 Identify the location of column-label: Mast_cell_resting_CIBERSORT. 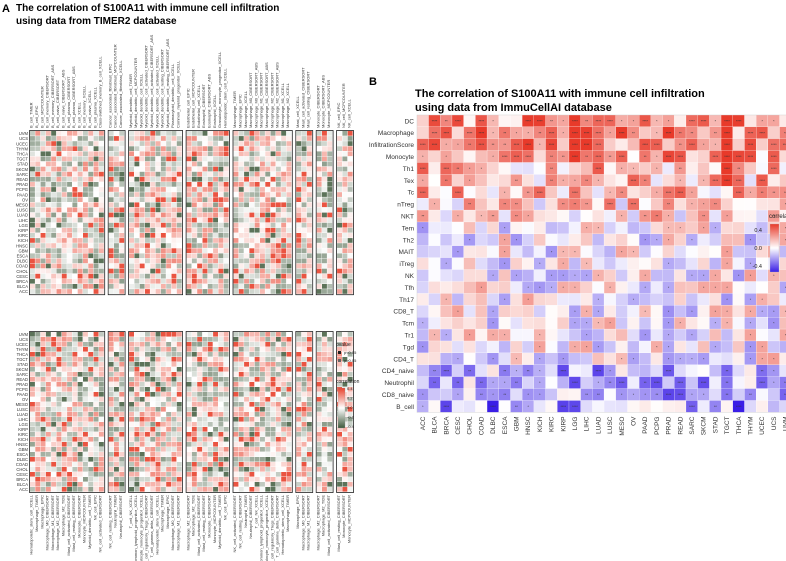
(308, 99).